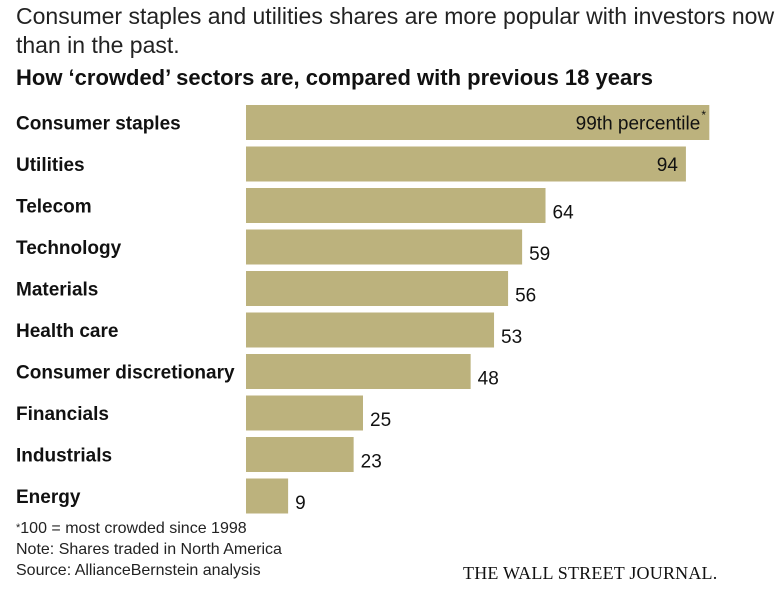 The width and height of the screenshot is (781, 596). I want to click on bar-consumer-staples, so click(478, 122).